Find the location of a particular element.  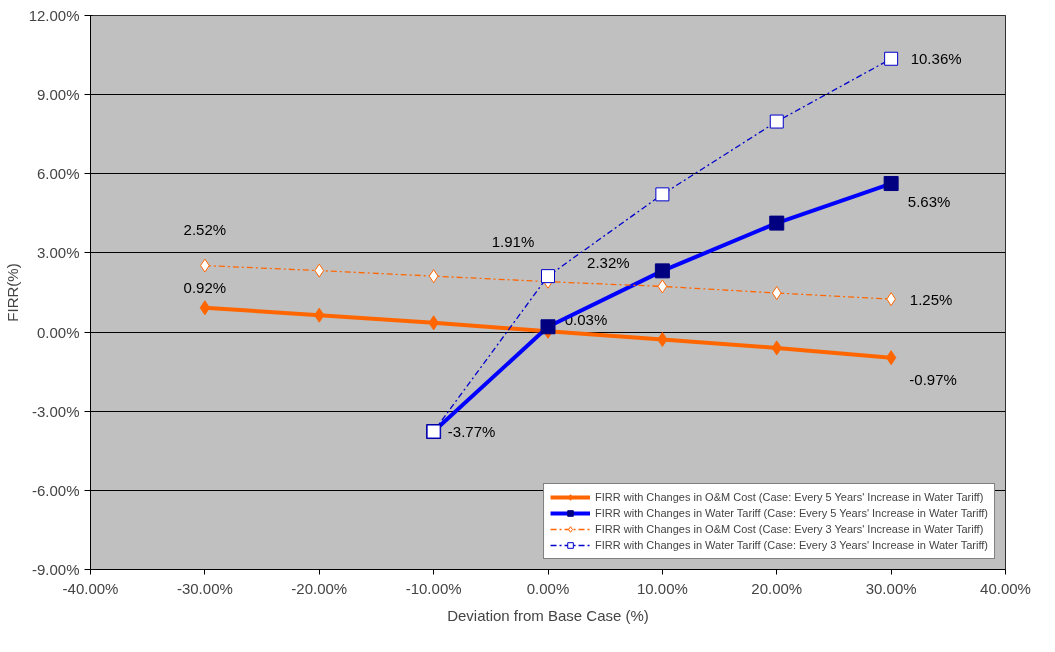

data-label: 0.92% is located at coordinates (205, 288).